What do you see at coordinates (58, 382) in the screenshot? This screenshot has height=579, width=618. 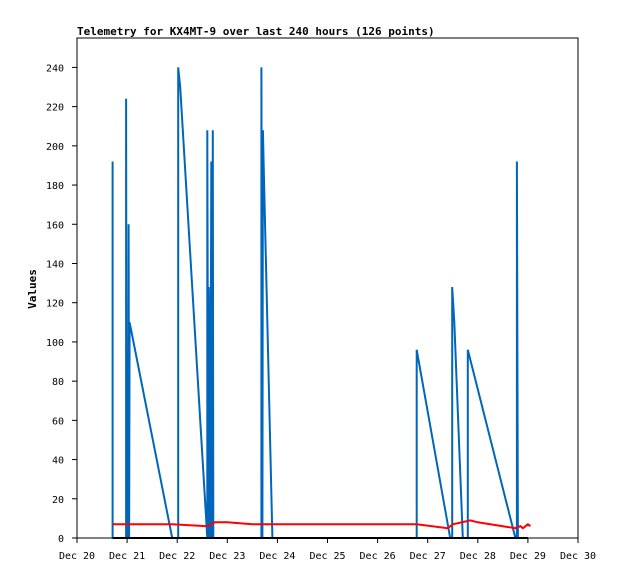 I see `y-tick-label: 80` at bounding box center [58, 382].